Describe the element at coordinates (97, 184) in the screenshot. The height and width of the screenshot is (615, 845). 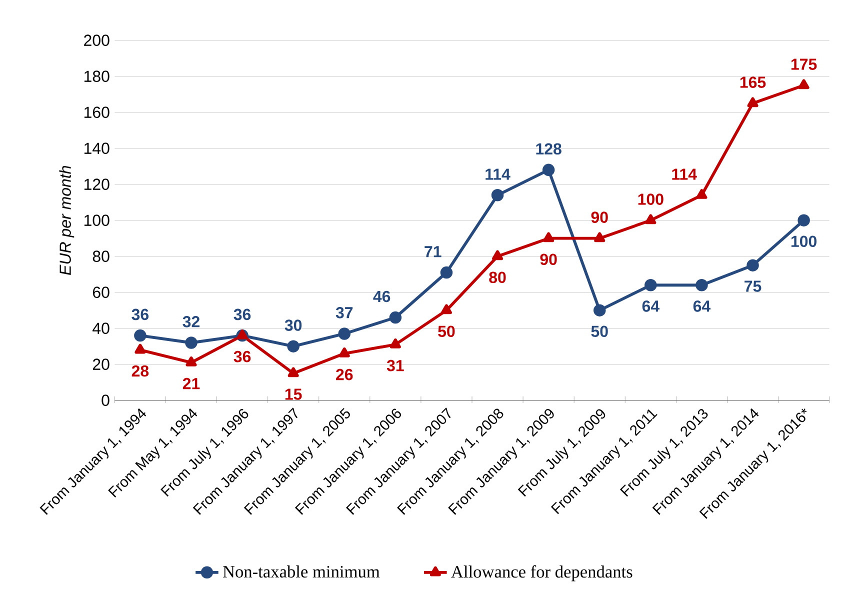
I see `y-tick-label: 120` at that location.